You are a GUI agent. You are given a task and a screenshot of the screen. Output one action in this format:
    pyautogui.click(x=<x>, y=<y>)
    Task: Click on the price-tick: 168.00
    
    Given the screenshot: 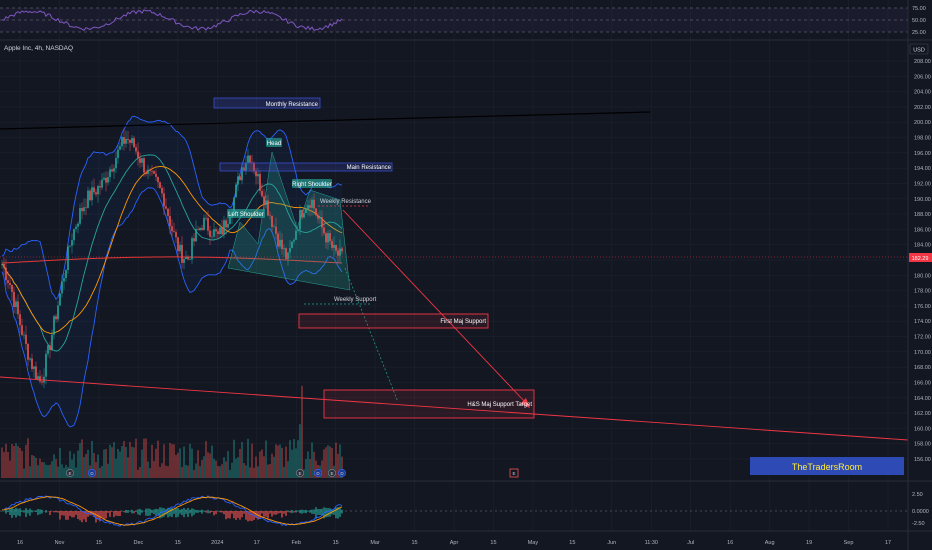 What is the action you would take?
    pyautogui.click(x=922, y=368)
    